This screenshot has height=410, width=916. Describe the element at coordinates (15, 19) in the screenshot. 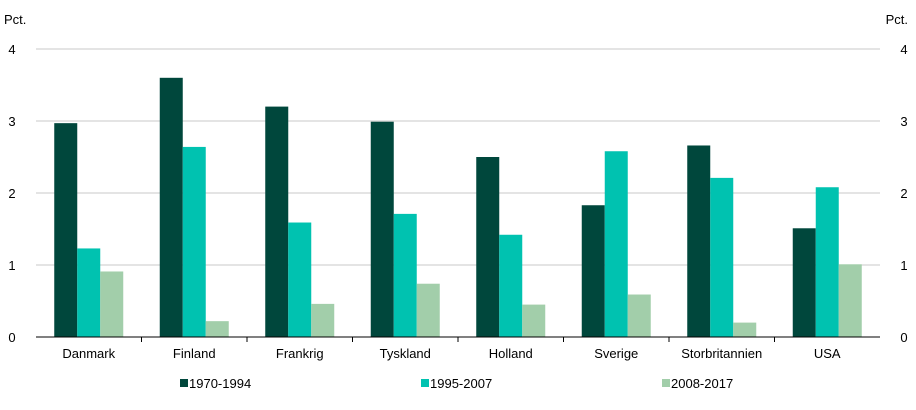

I see `y-axis-unit-left: Pct.` at that location.